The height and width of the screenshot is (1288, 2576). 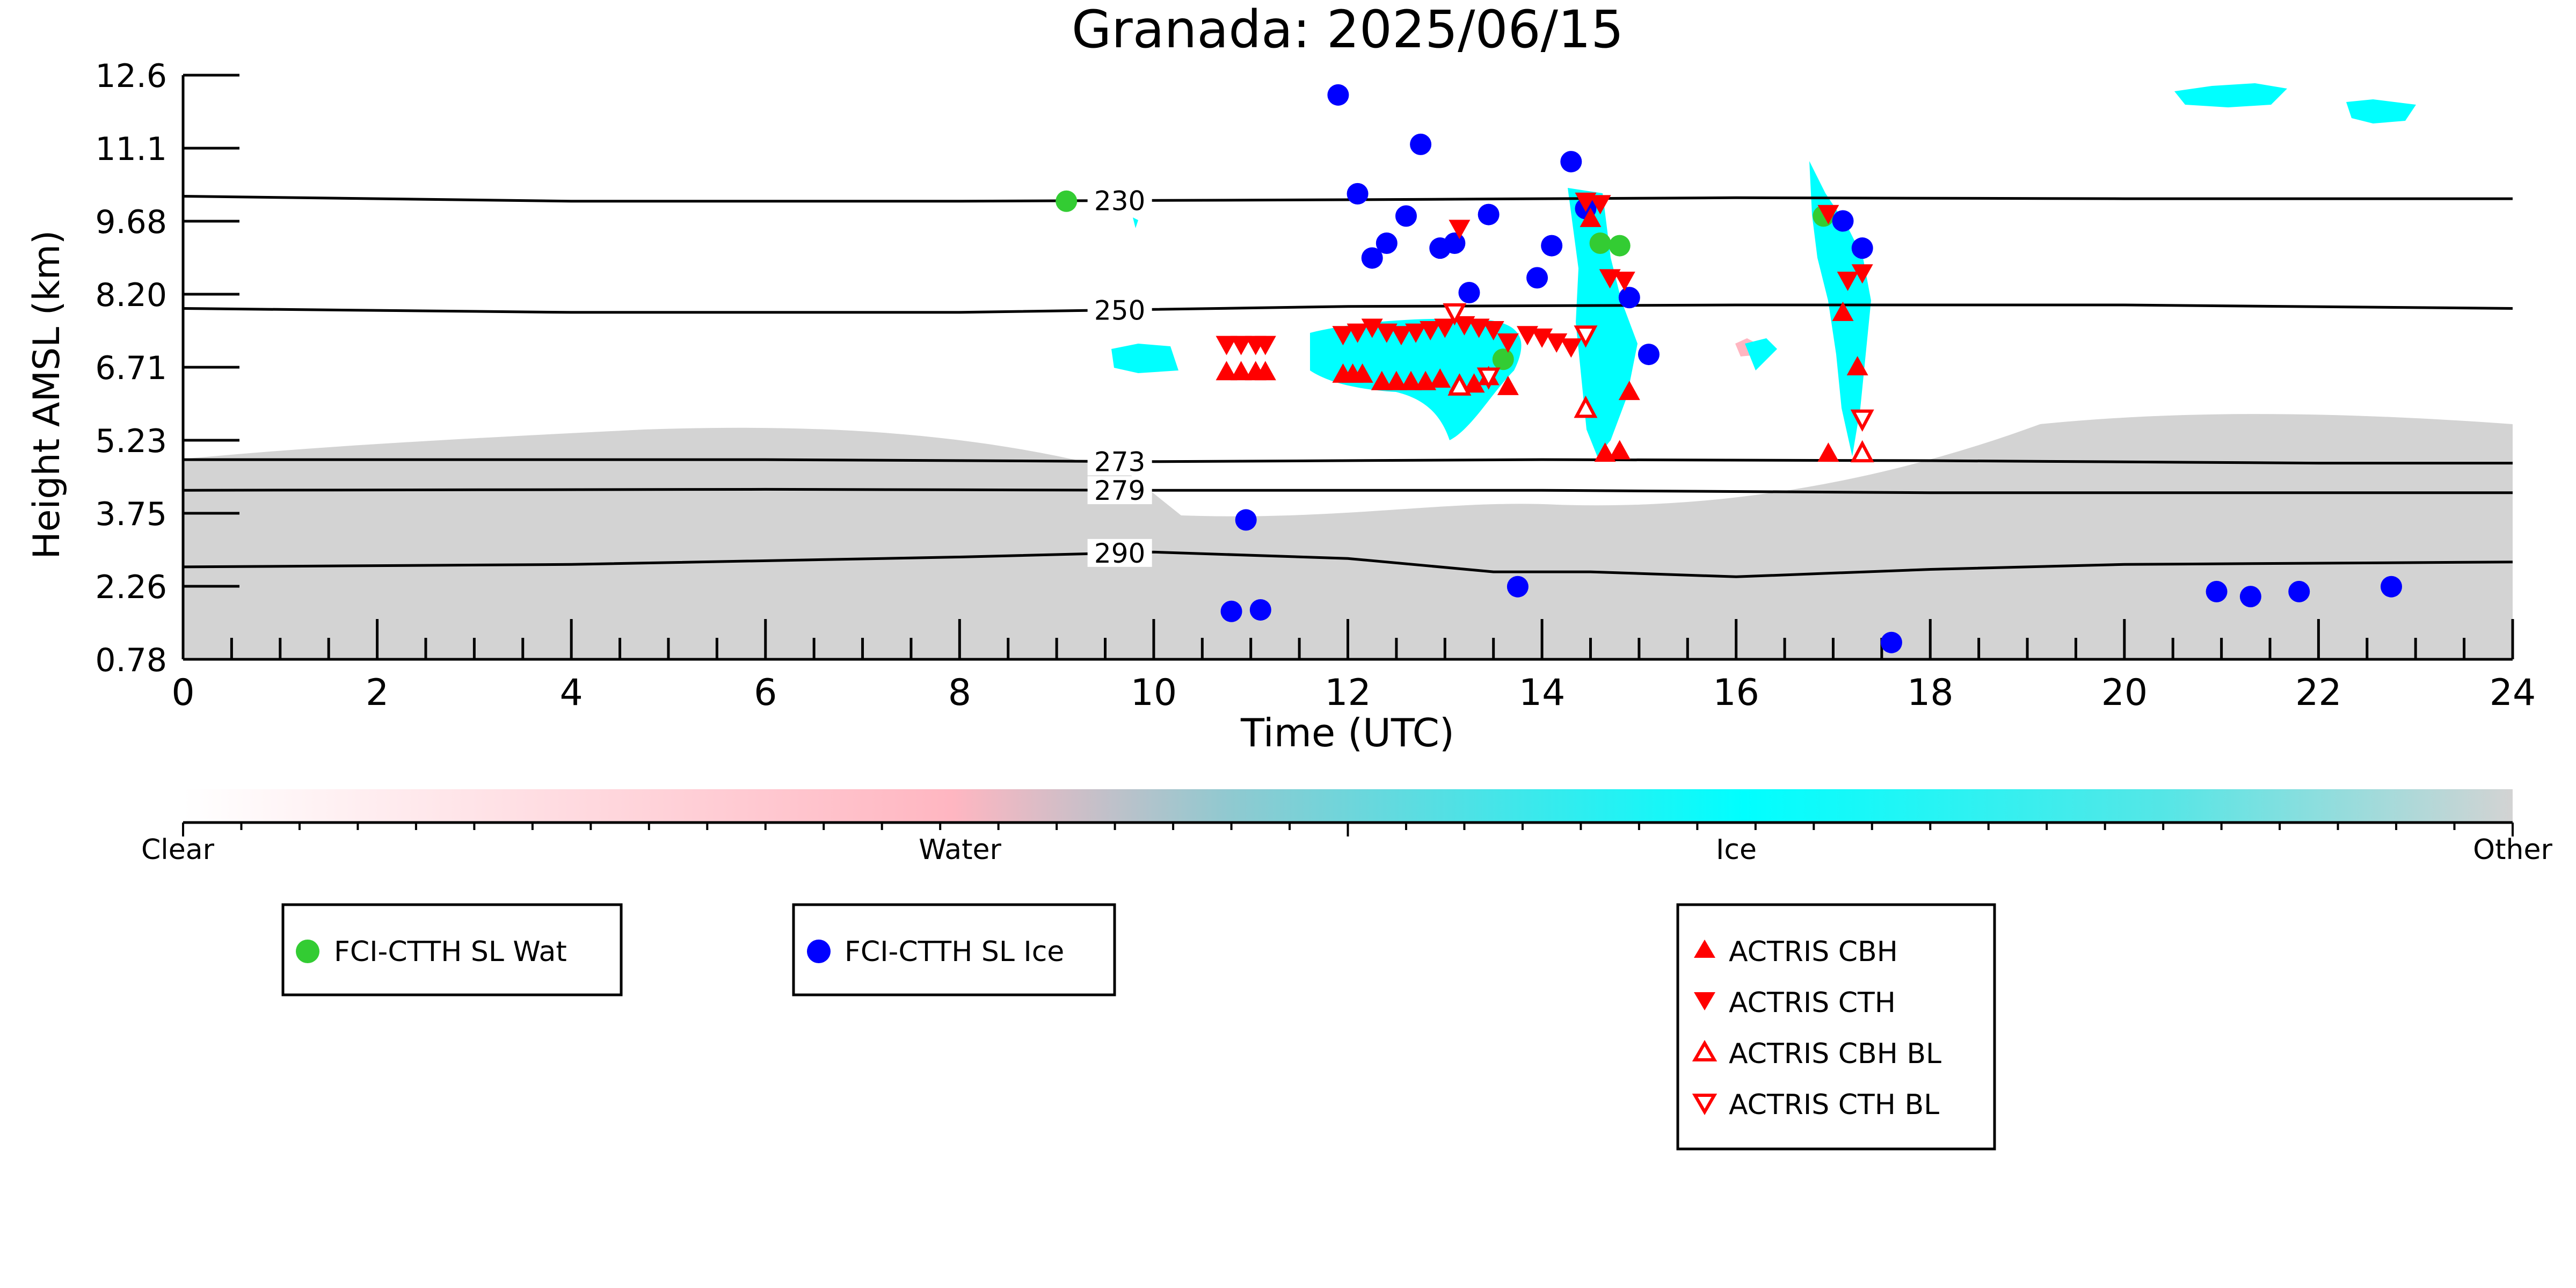 What do you see at coordinates (131, 295) in the screenshot?
I see `y-tick-label: 8.20` at bounding box center [131, 295].